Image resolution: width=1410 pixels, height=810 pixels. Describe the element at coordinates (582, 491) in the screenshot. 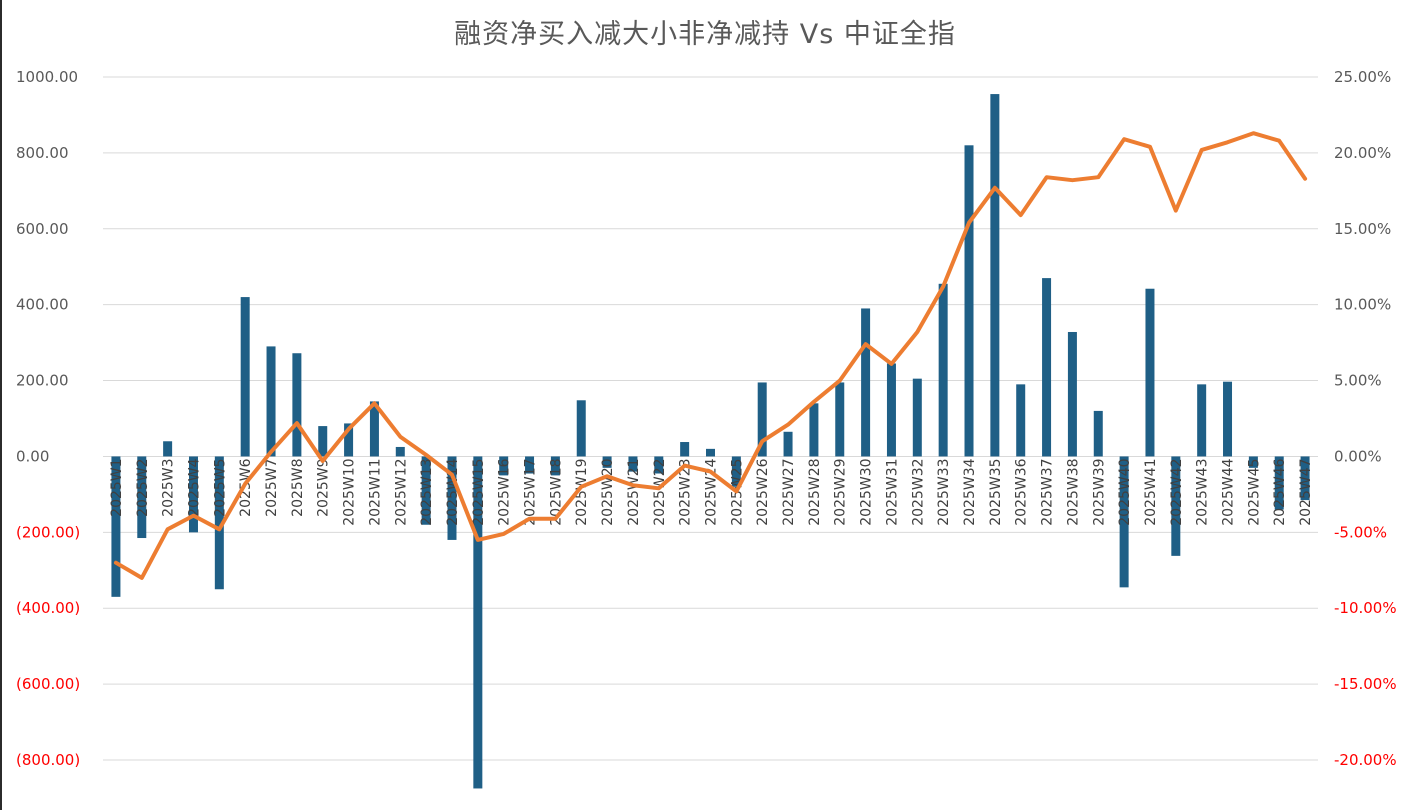

I see `x-tick-label: 2025W19` at that location.